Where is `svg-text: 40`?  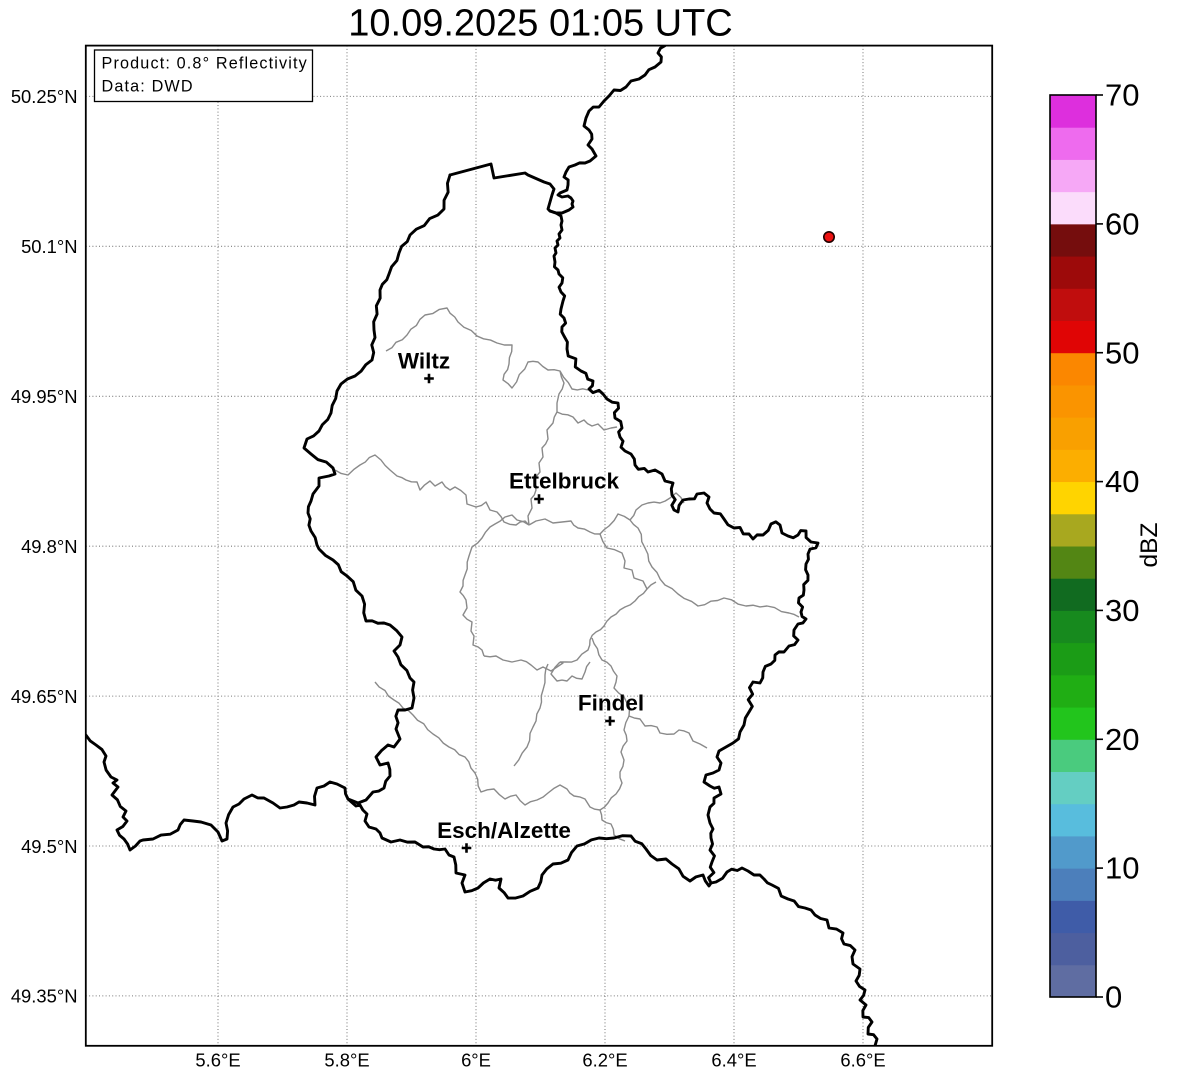 svg-text: 40 is located at coordinates (1122, 481).